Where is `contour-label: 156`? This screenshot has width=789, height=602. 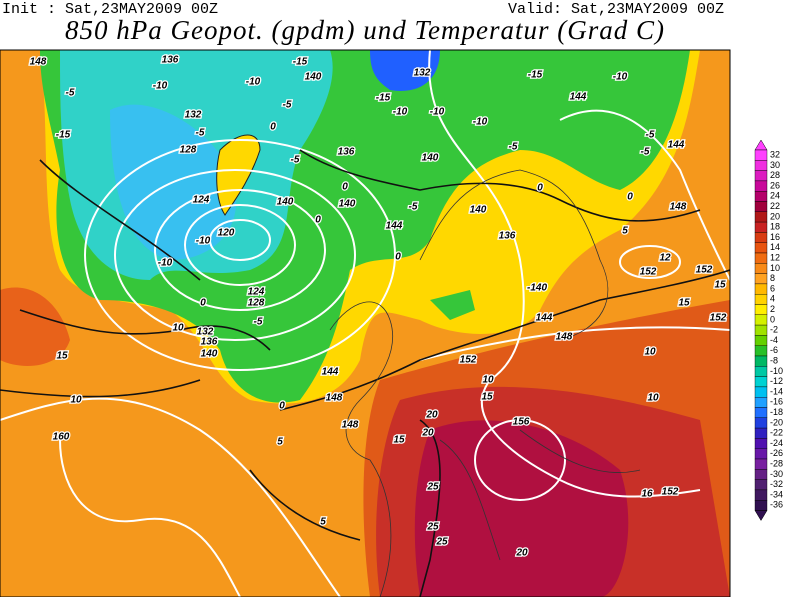 contour-label: 156 is located at coordinates (521, 422).